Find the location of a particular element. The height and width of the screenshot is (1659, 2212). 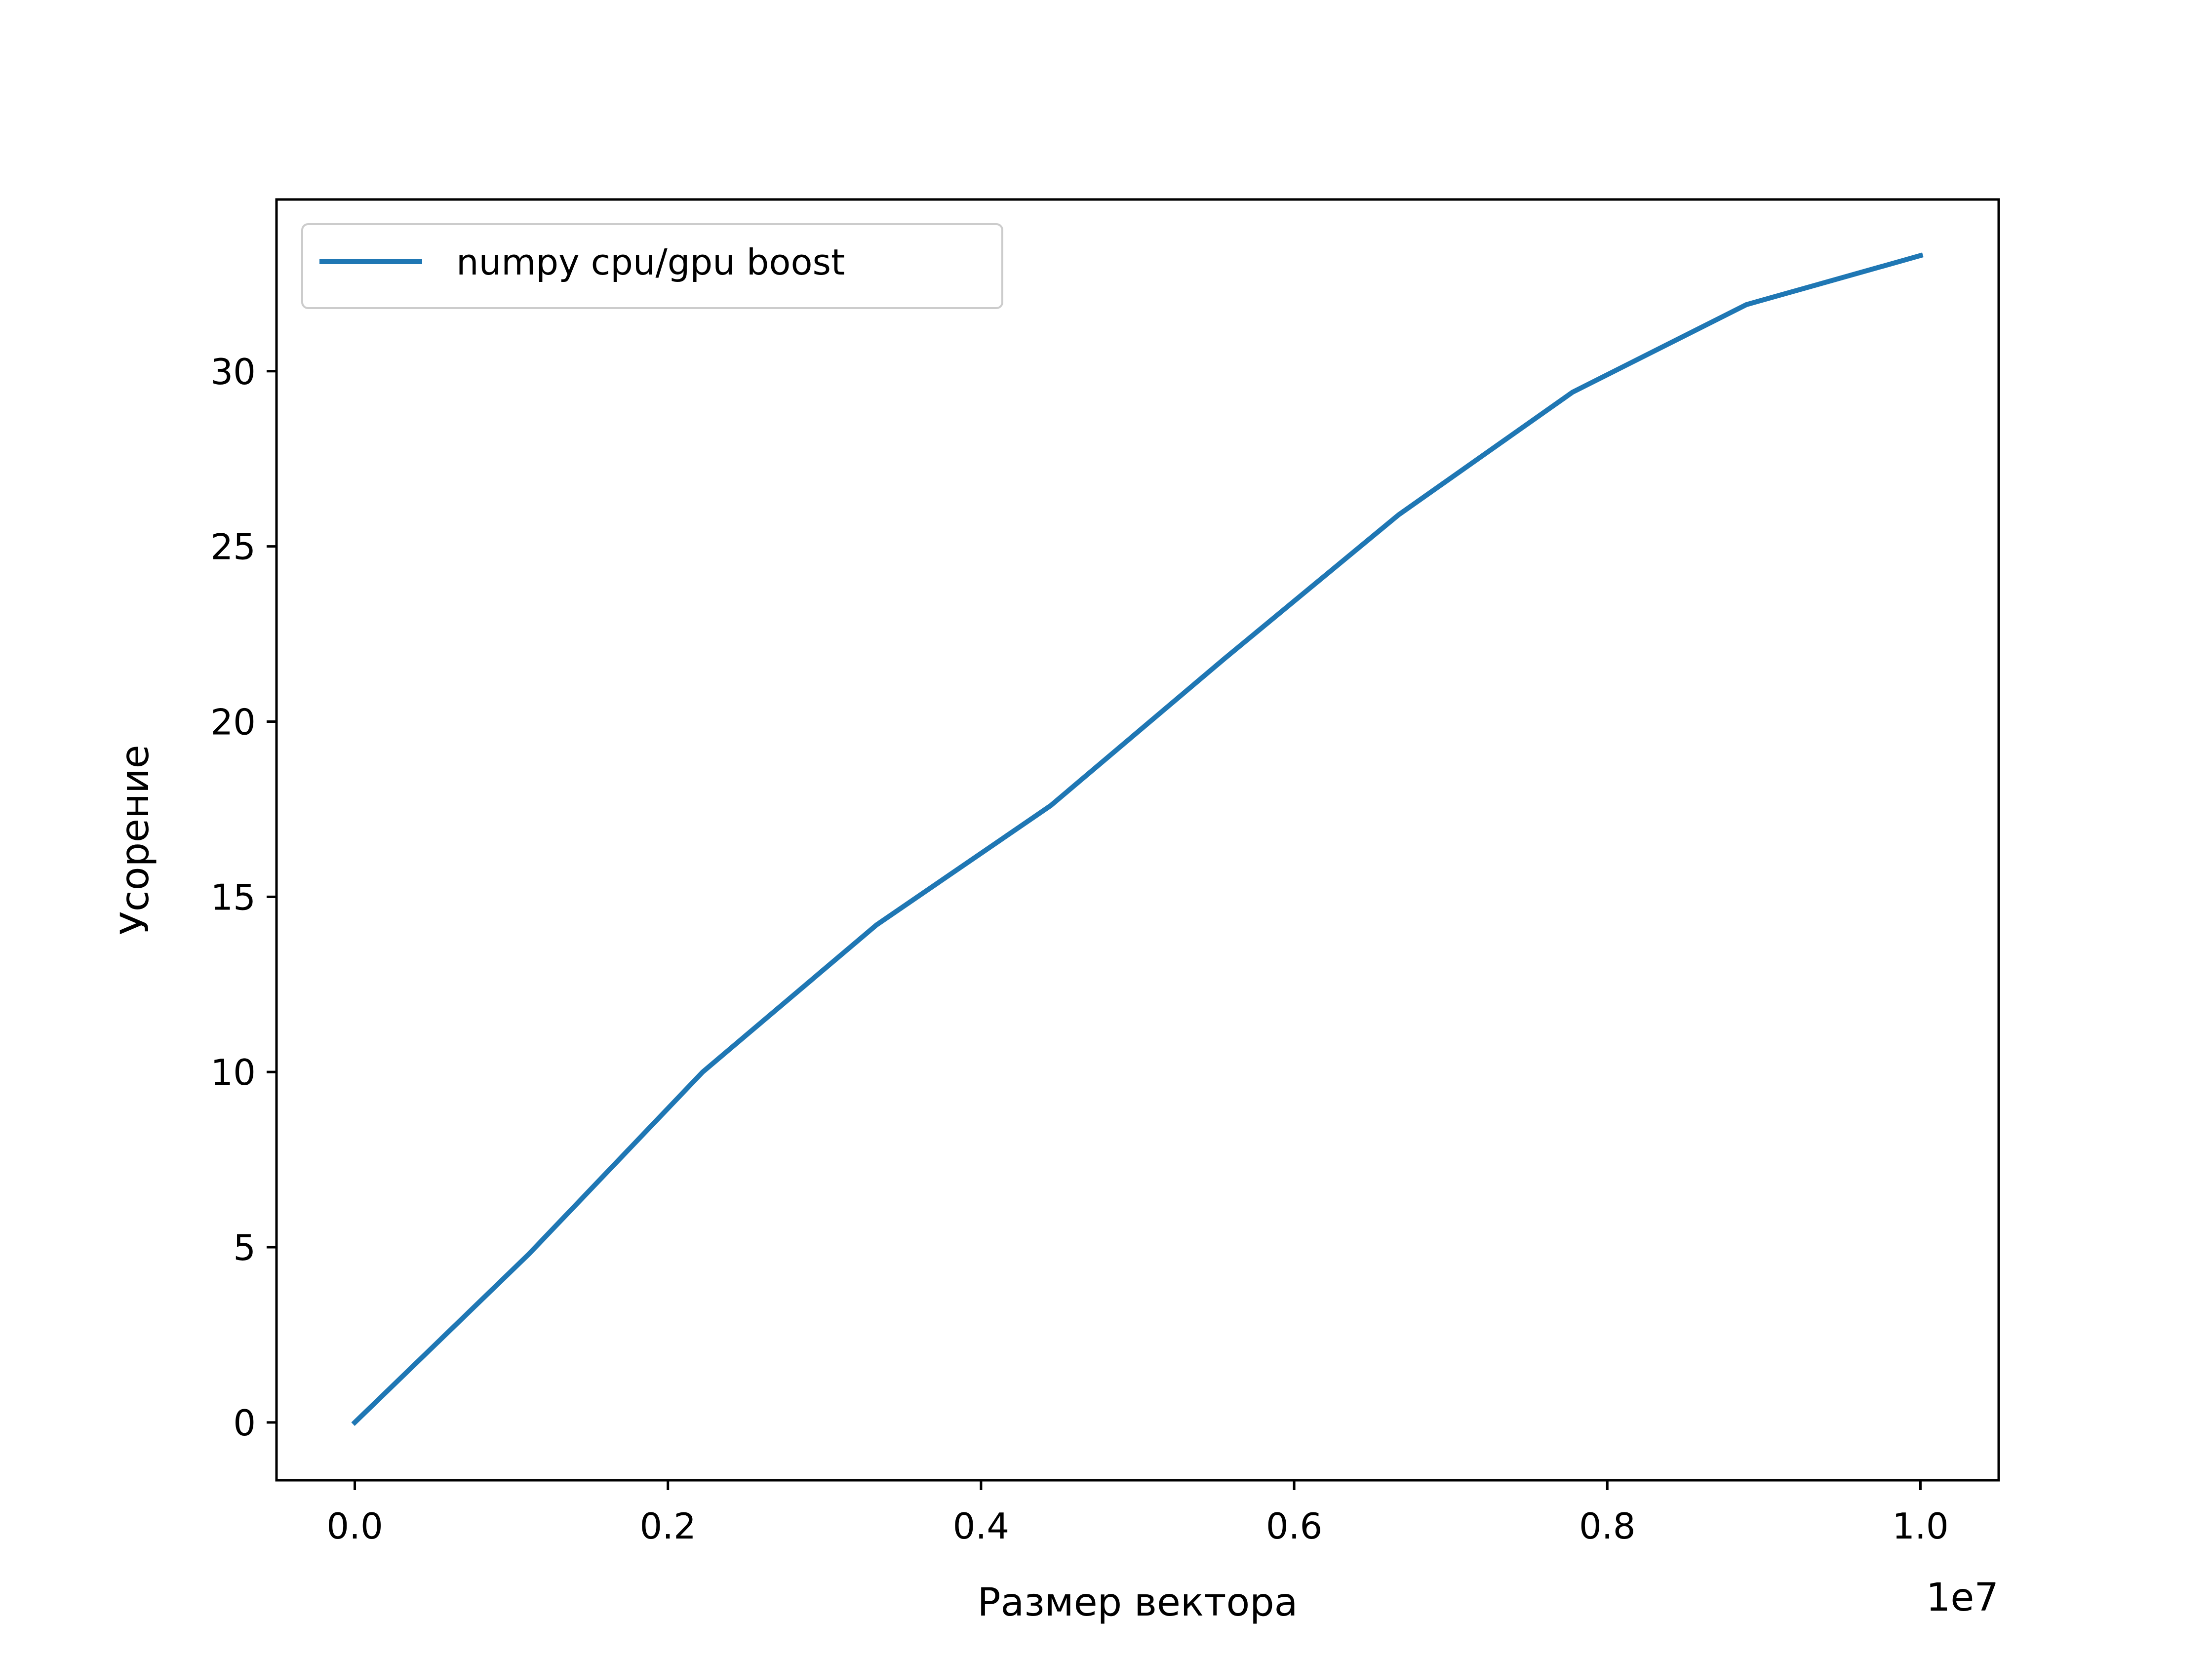

y-ticks: 0 5 10 15 20 25 30 is located at coordinates (243, 898).